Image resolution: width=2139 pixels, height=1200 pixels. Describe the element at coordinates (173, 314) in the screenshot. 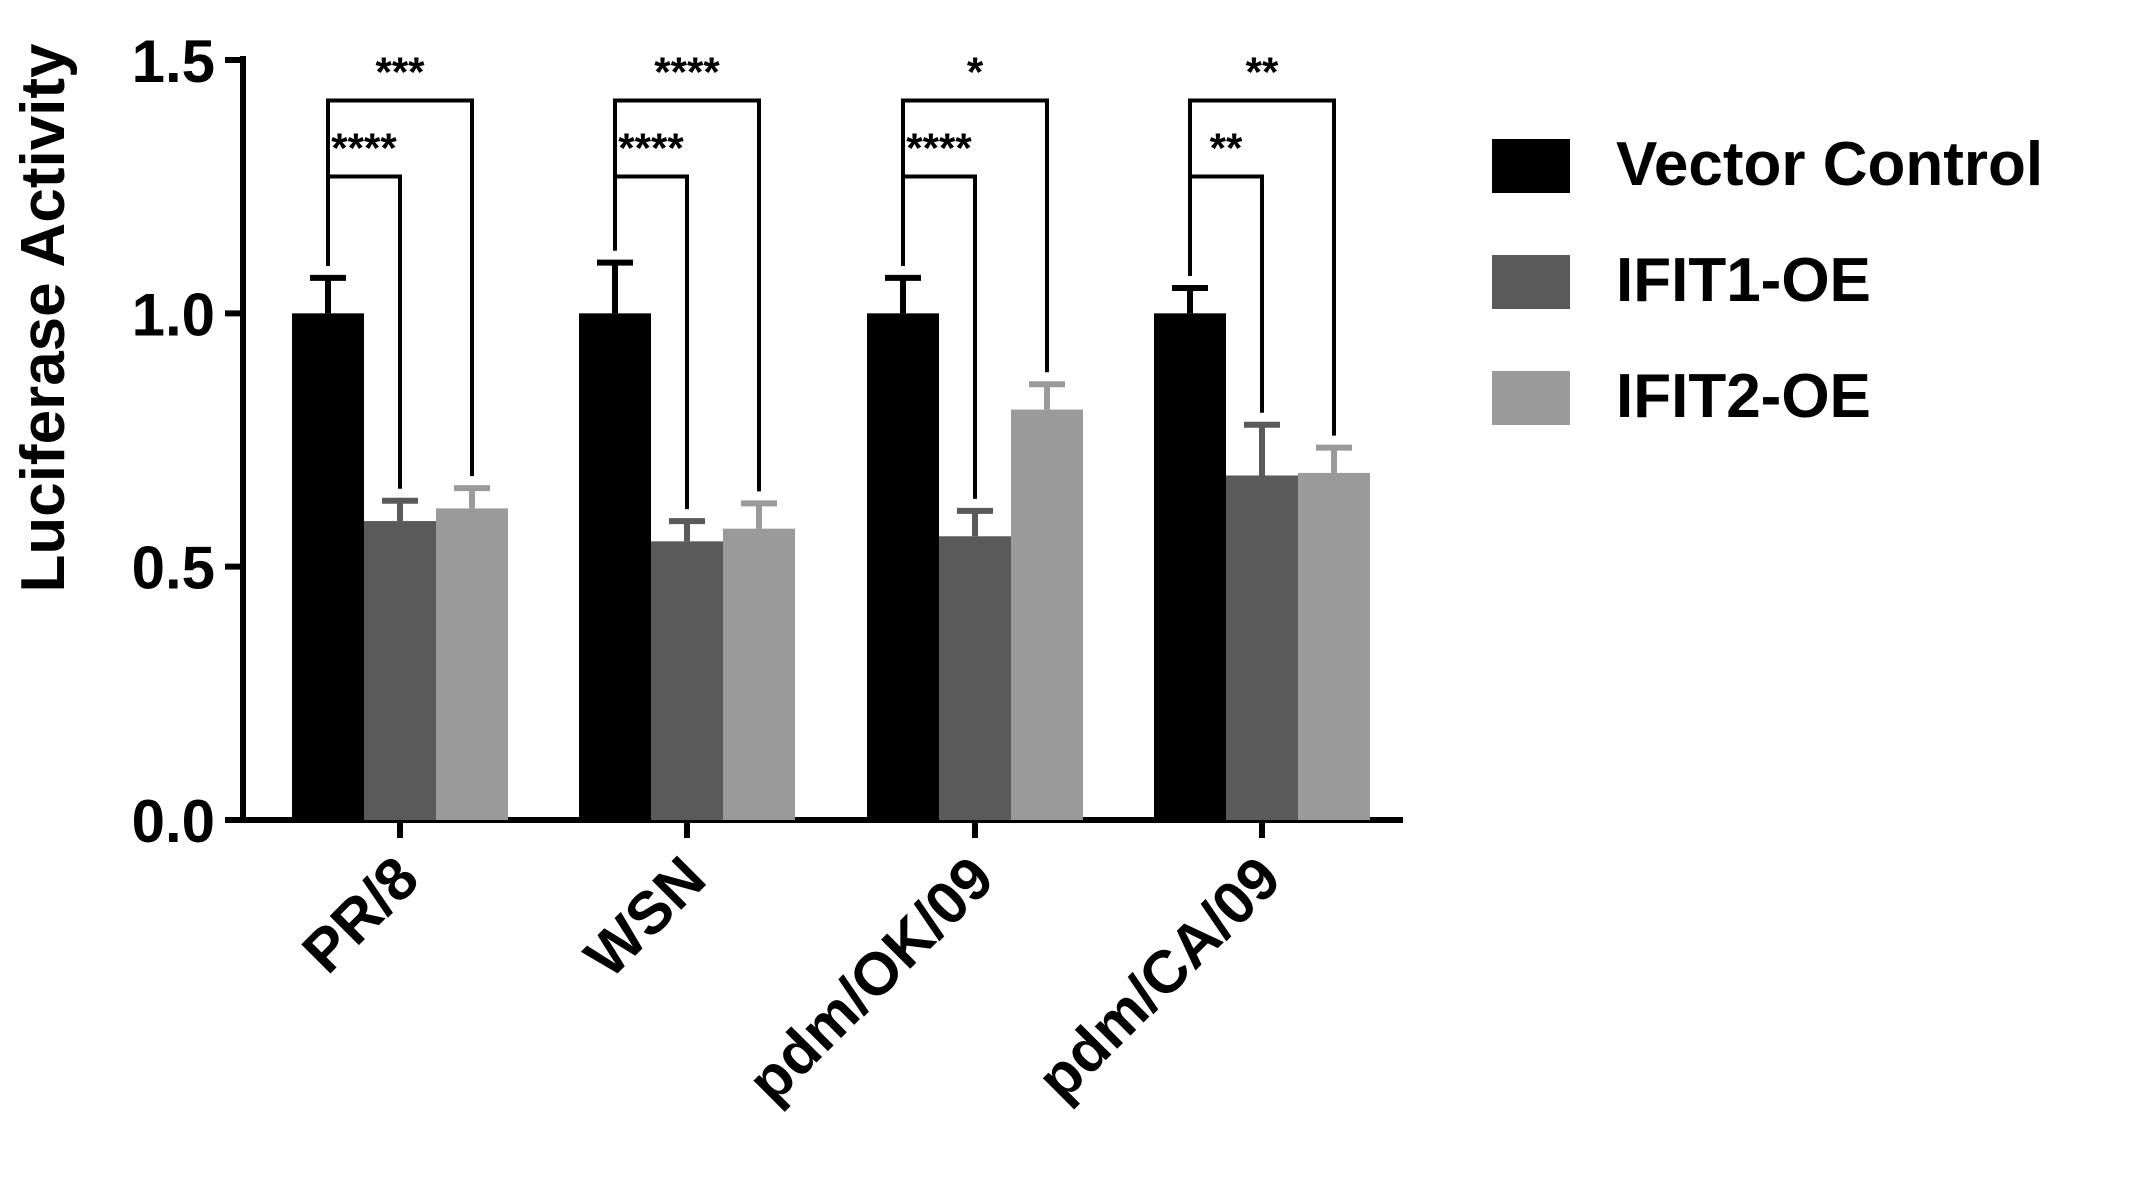

I see `y-tick-label: 1.0` at that location.